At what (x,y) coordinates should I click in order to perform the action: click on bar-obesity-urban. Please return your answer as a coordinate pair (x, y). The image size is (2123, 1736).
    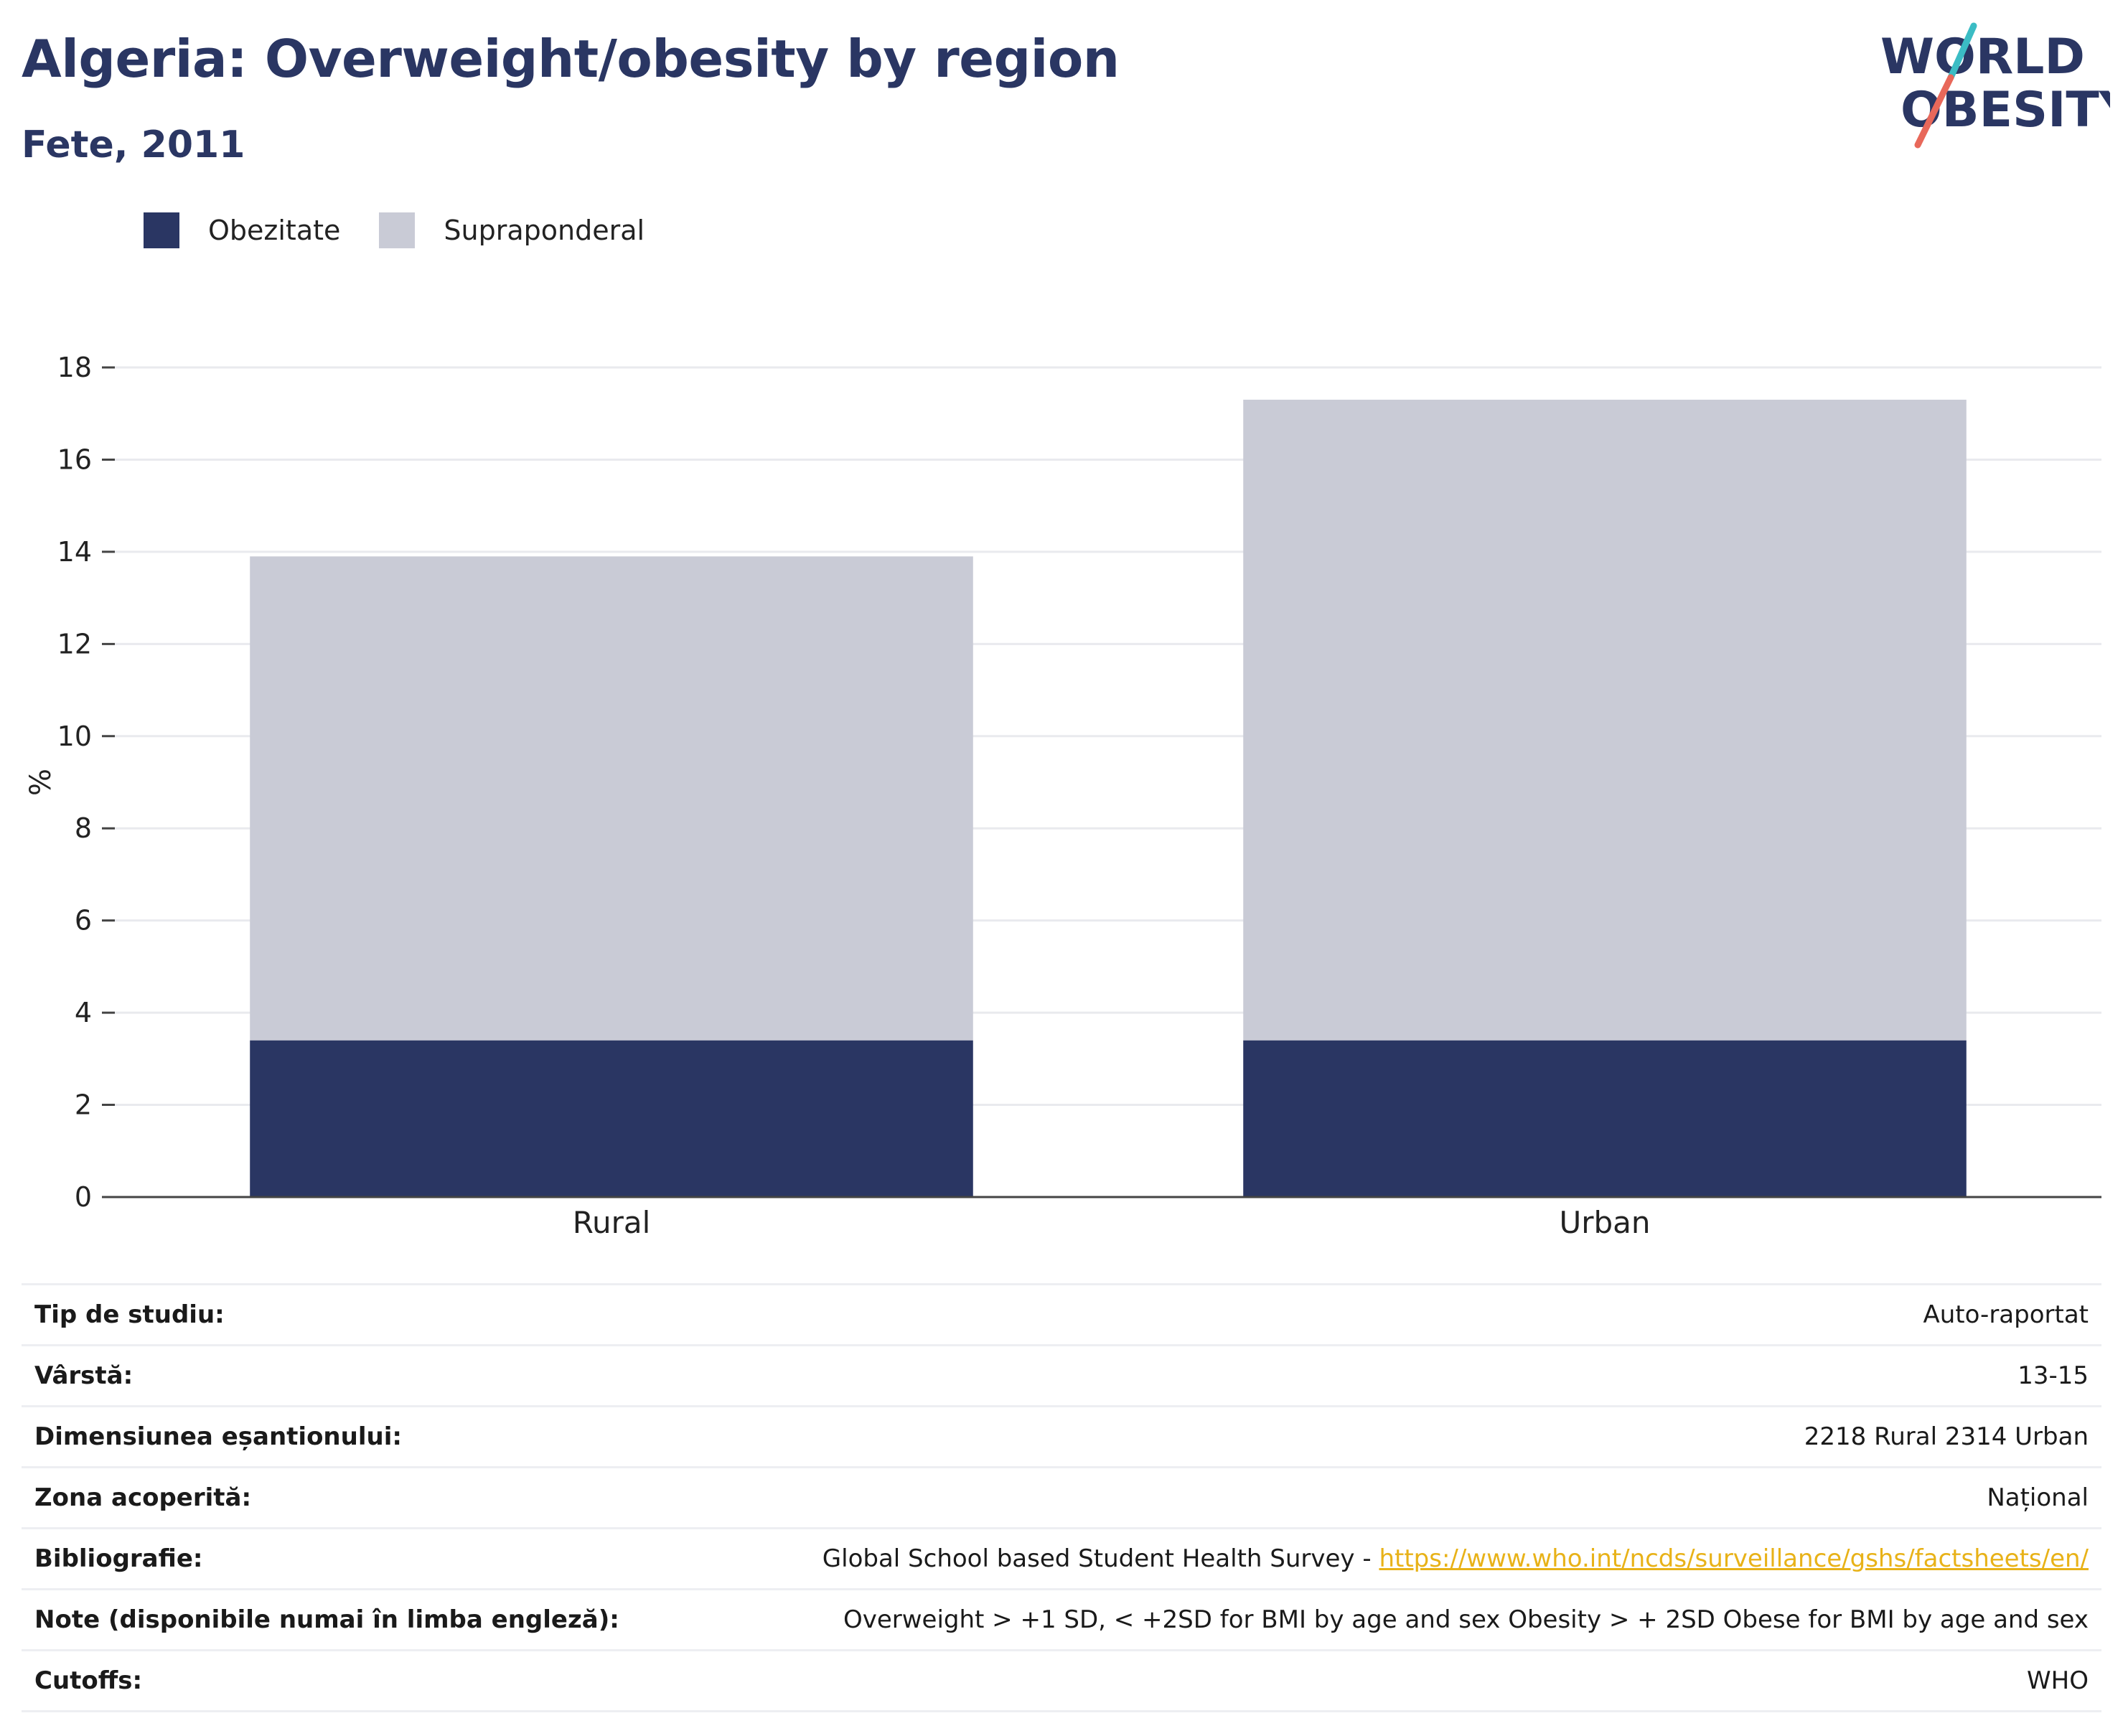
    Looking at the image, I should click on (1605, 1118).